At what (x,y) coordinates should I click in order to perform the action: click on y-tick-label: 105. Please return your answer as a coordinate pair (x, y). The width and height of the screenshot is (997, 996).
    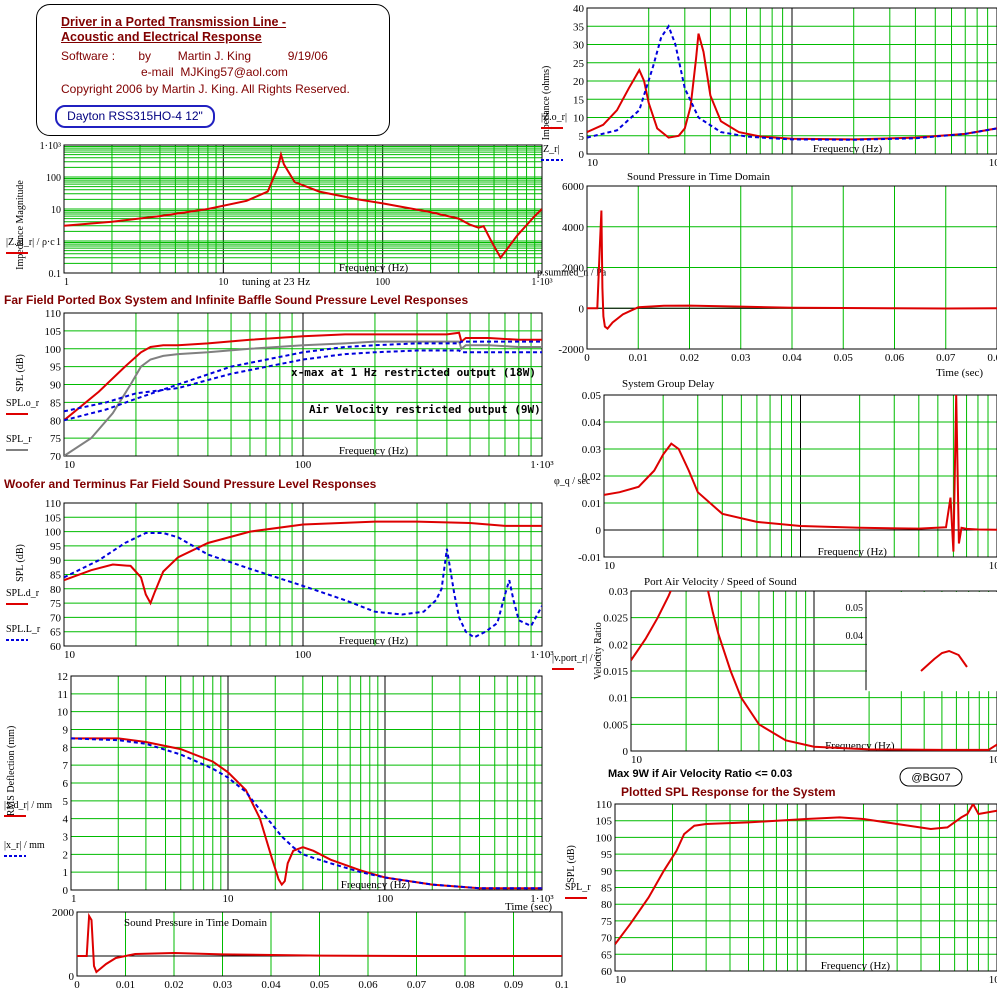
    Looking at the image, I should click on (604, 822).